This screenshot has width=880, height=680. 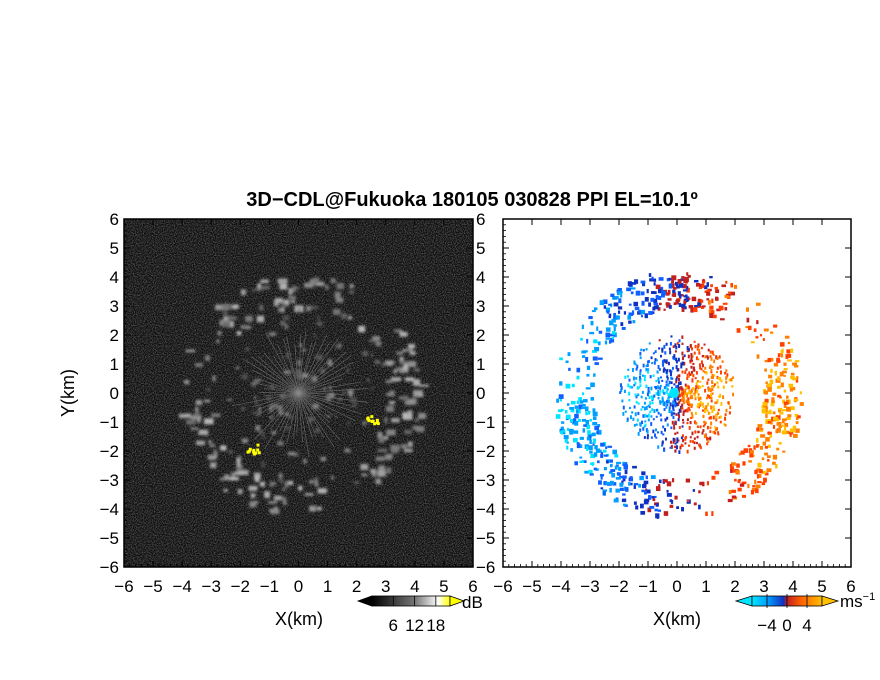 I want to click on y-tick-label: 0, so click(x=114, y=393).